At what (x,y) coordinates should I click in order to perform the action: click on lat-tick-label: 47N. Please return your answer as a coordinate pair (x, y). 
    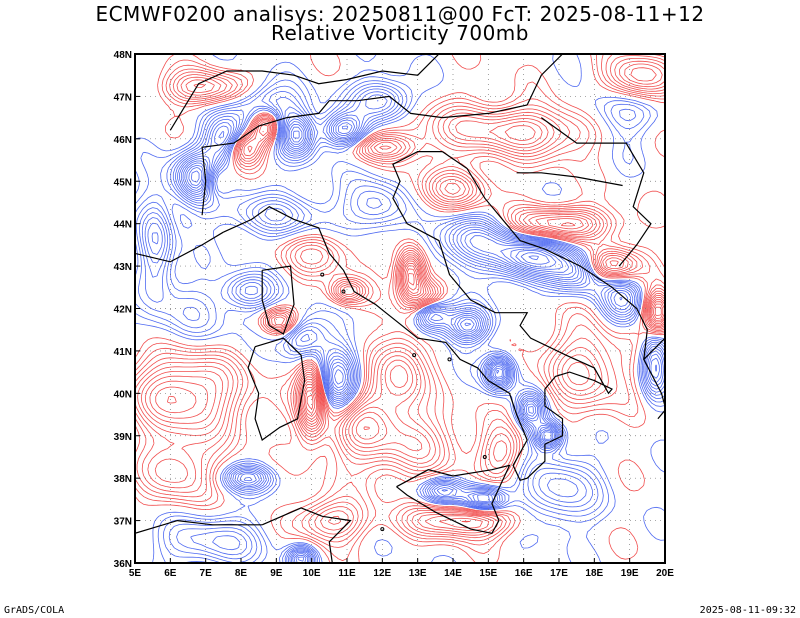
    Looking at the image, I should click on (123, 97).